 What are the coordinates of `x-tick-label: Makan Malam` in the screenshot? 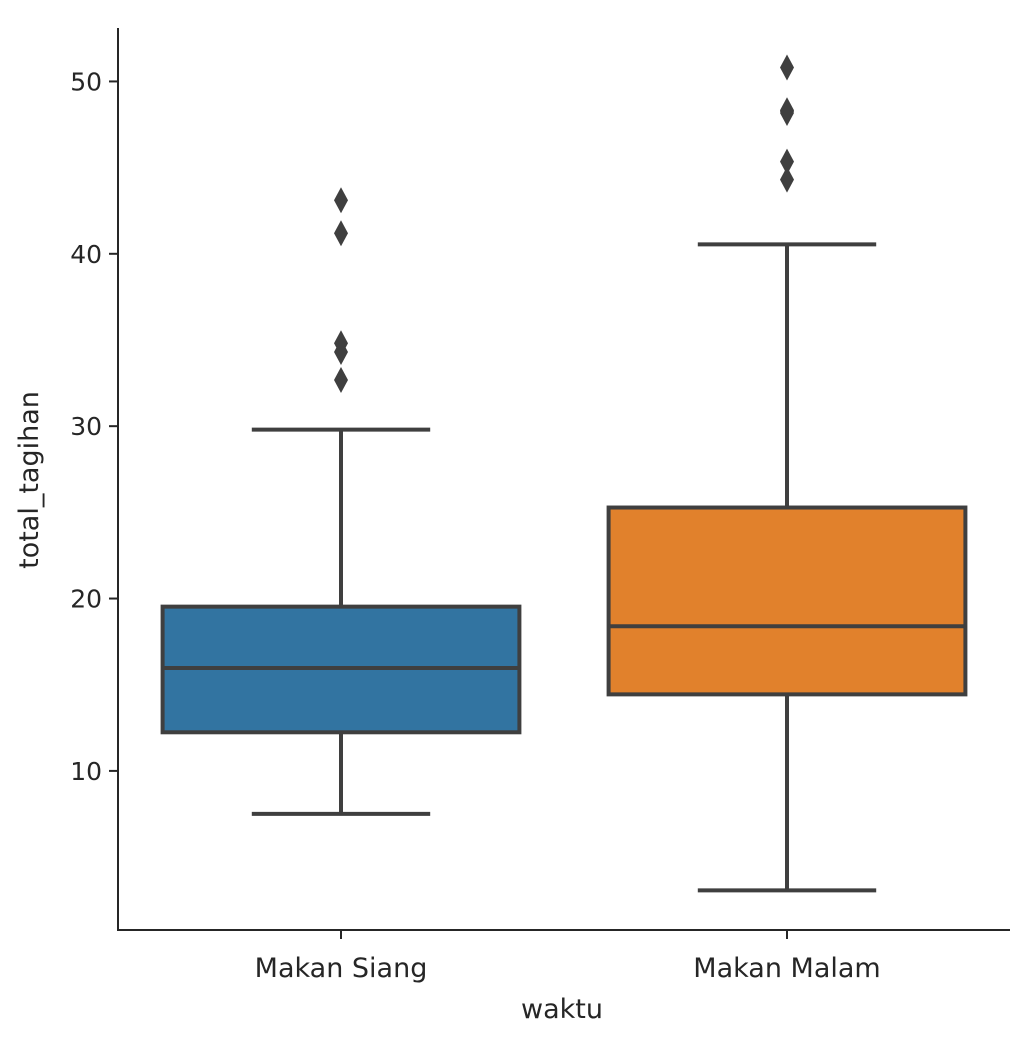 It's located at (786, 968).